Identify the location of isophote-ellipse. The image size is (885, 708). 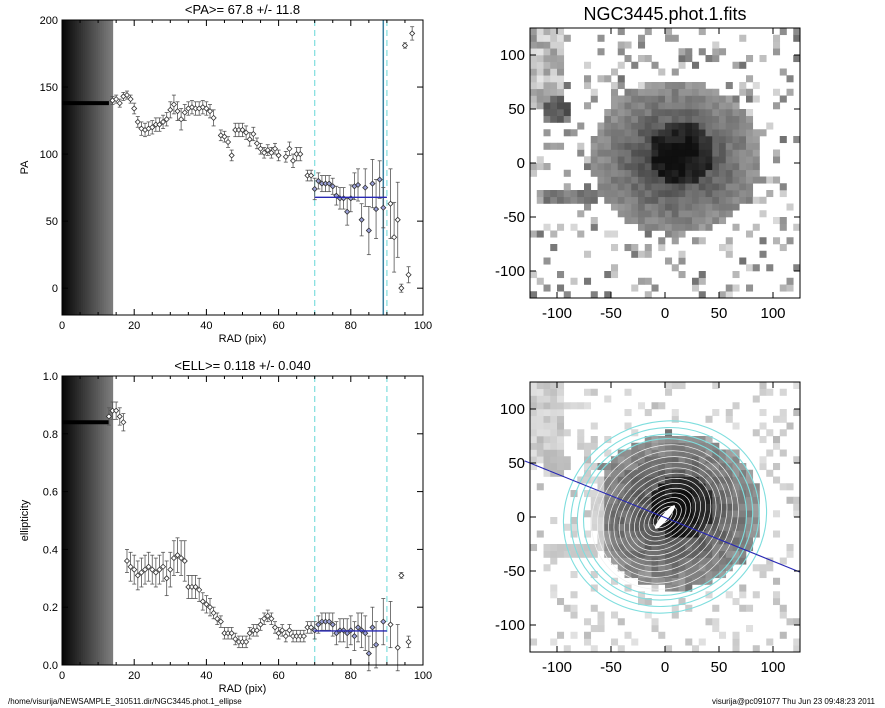
(665, 517).